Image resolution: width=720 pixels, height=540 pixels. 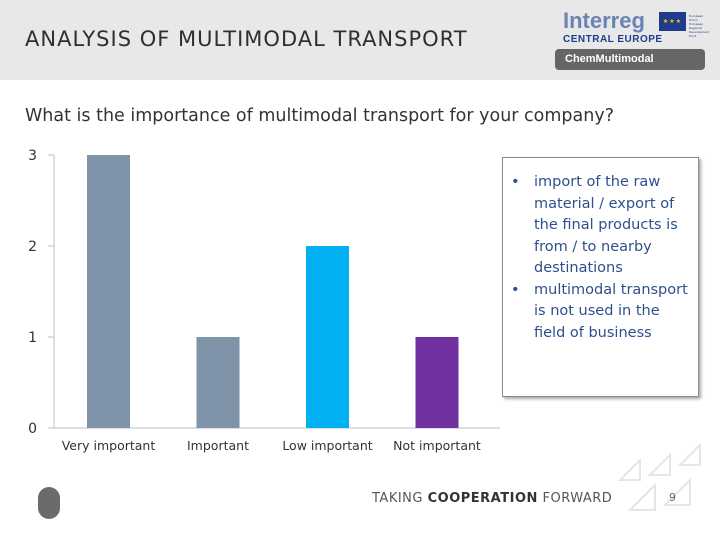 I want to click on logo-region: CENTRAL EUROPE, so click(x=613, y=39).